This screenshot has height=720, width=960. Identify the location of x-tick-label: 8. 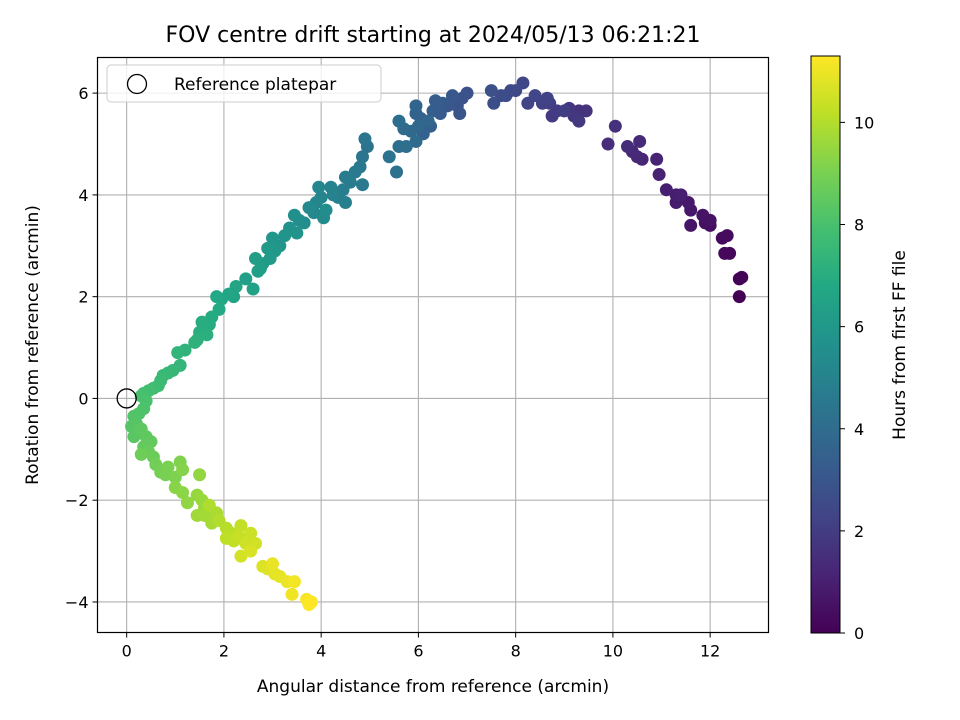
(516, 651).